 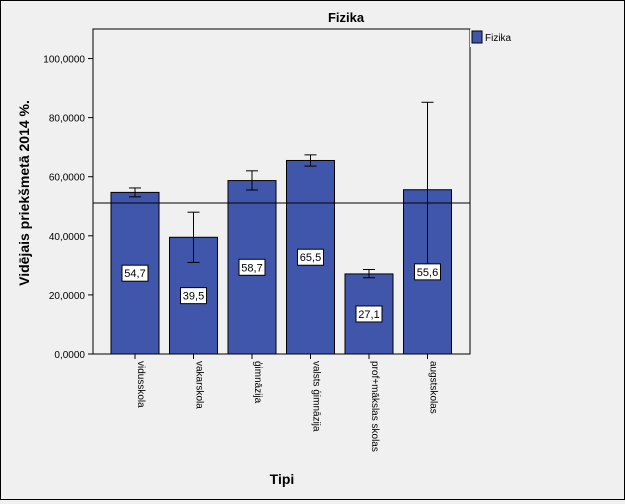 I want to click on y-tick-label: 60,0000, so click(x=67, y=178).